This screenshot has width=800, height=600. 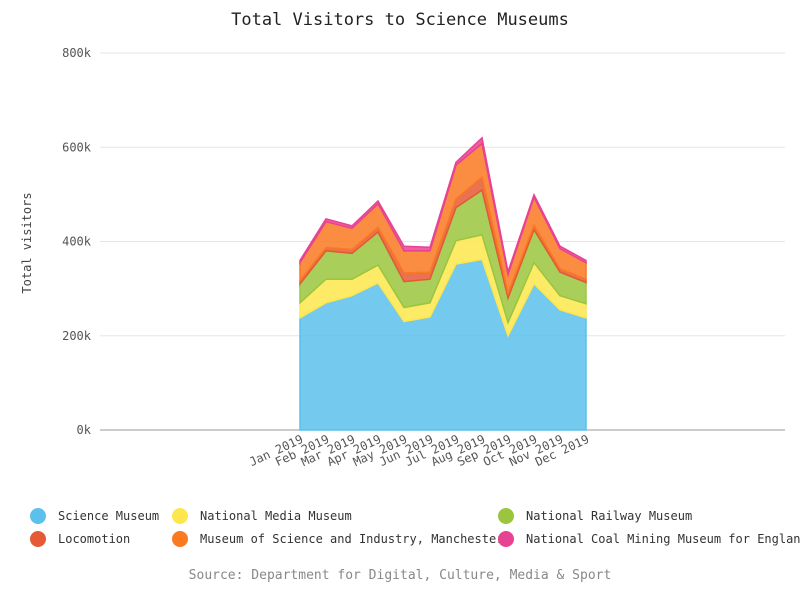 I want to click on legend-item: Science Museum, so click(x=94, y=516).